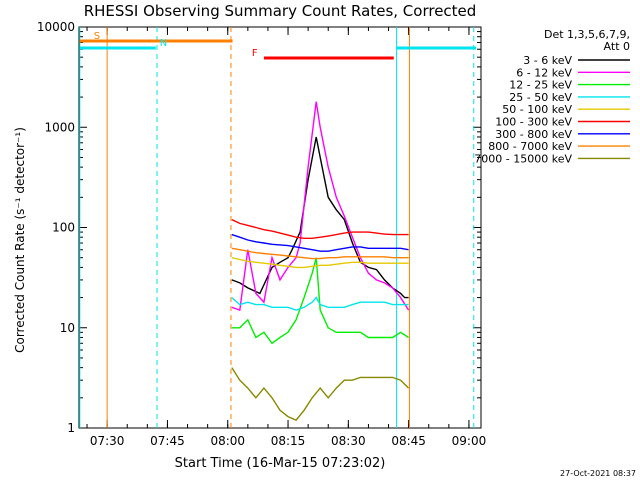 The height and width of the screenshot is (480, 640). I want to click on legend-label: 7000 - 15000 keV, so click(523, 158).